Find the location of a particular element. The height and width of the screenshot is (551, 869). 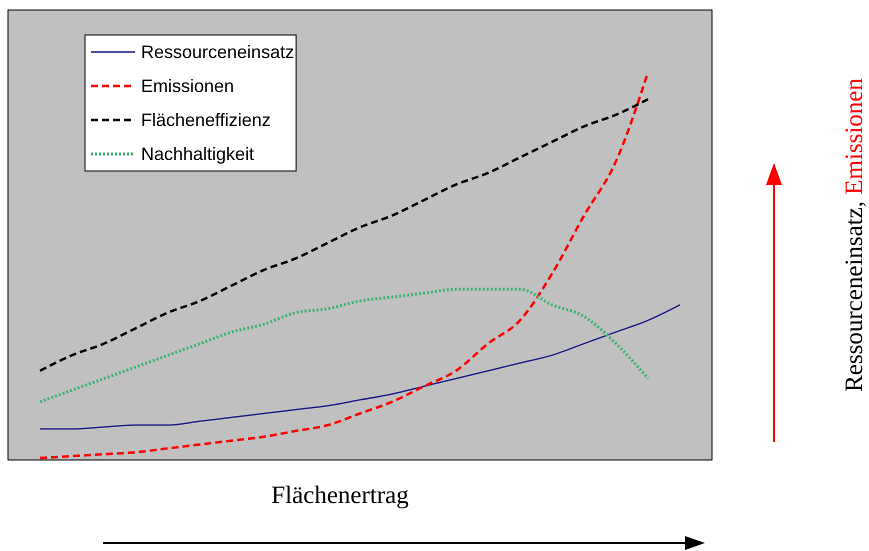

legend-label: Nachhaltigkeit is located at coordinates (197, 154).